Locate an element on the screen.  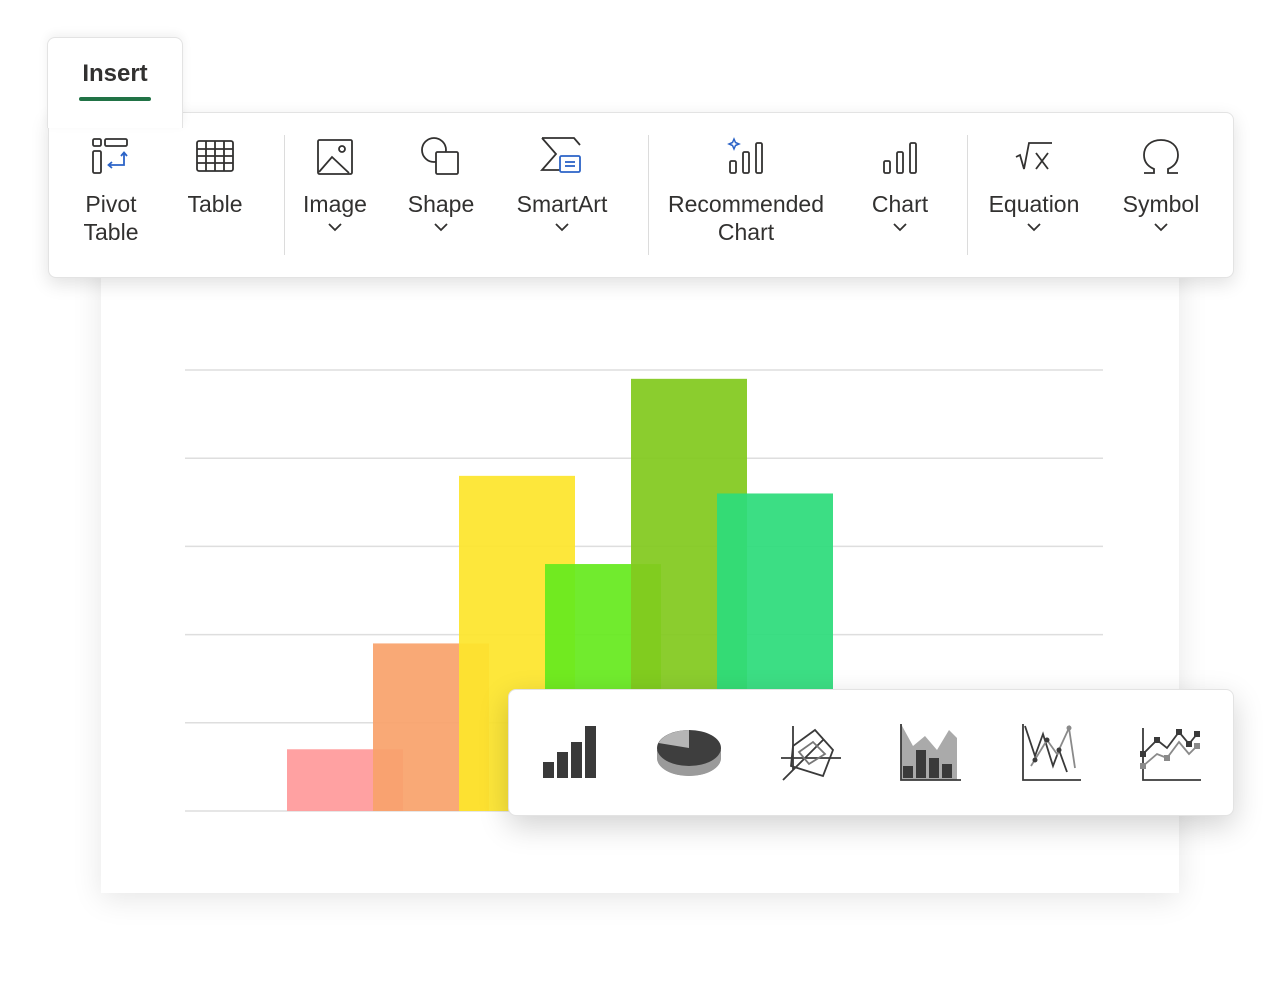
symbol-button: Symbol is located at coordinates (1161, 183).